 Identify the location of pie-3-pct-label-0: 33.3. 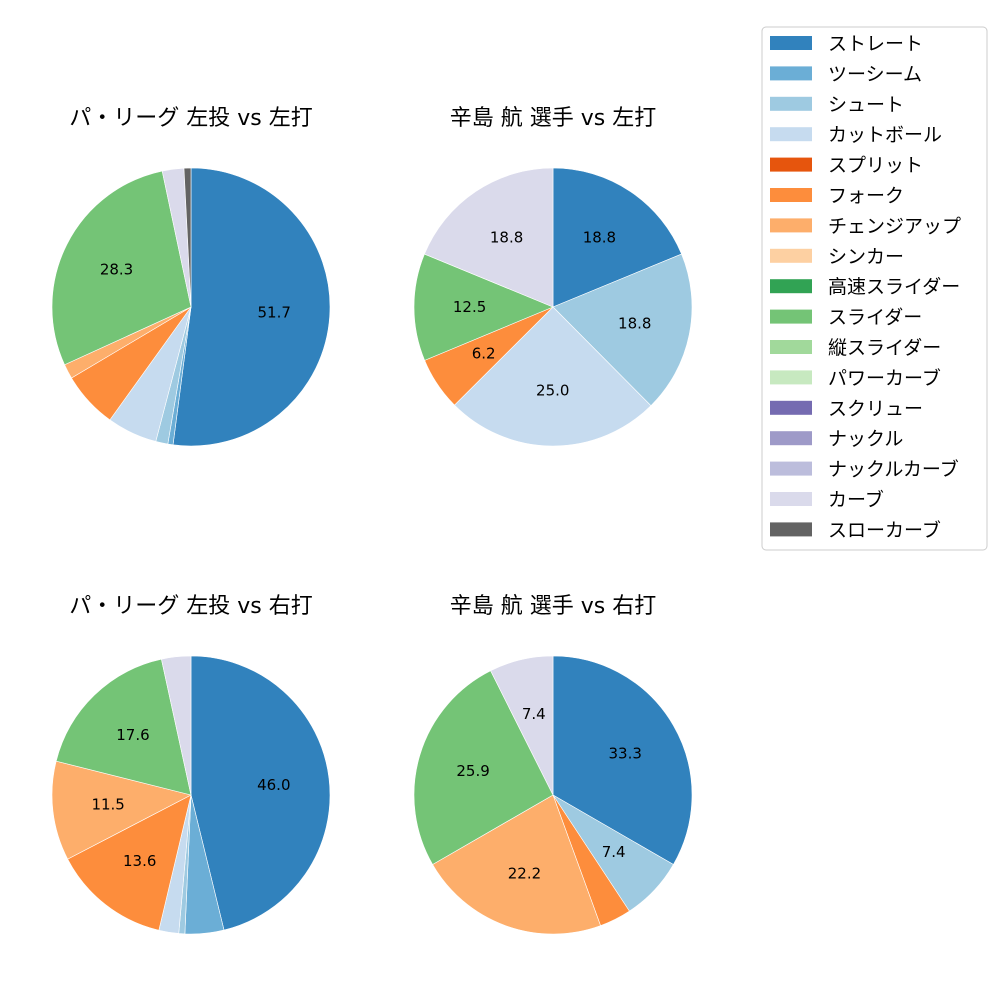
(625, 753).